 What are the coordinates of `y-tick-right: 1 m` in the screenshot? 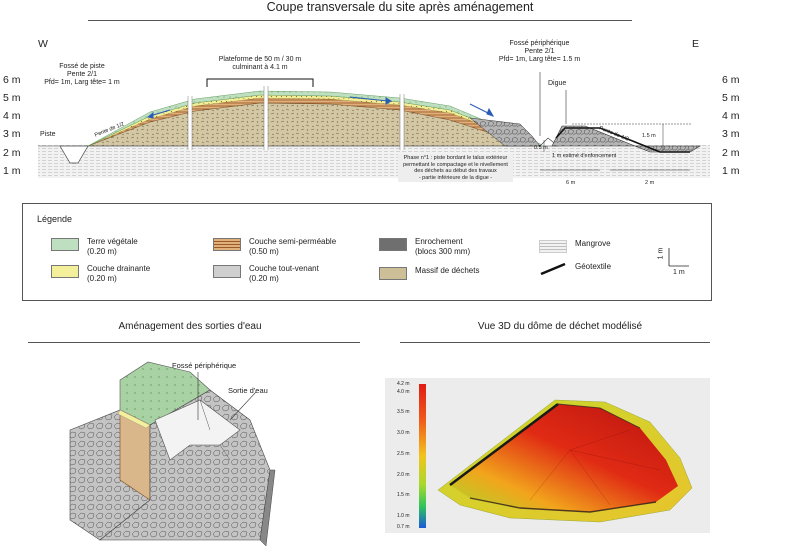 It's located at (731, 171).